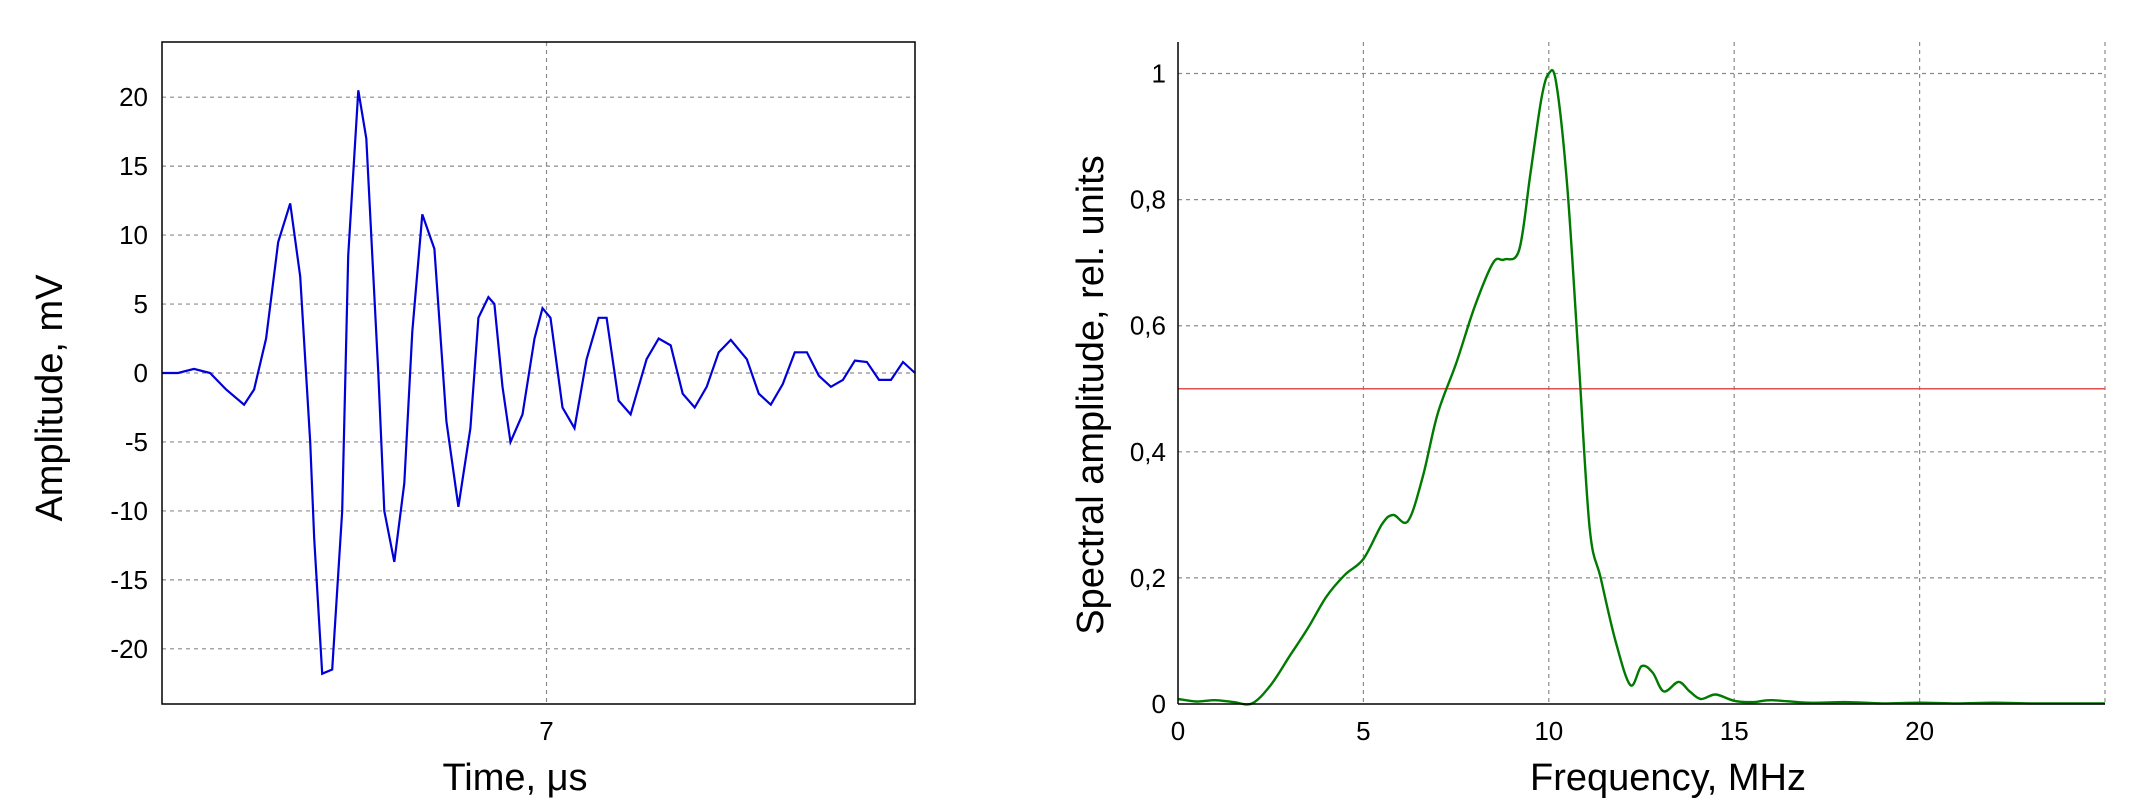 The width and height of the screenshot is (2150, 807). I want to click on frequency-spectrum-x-tick-label: 0, so click(1178, 731).